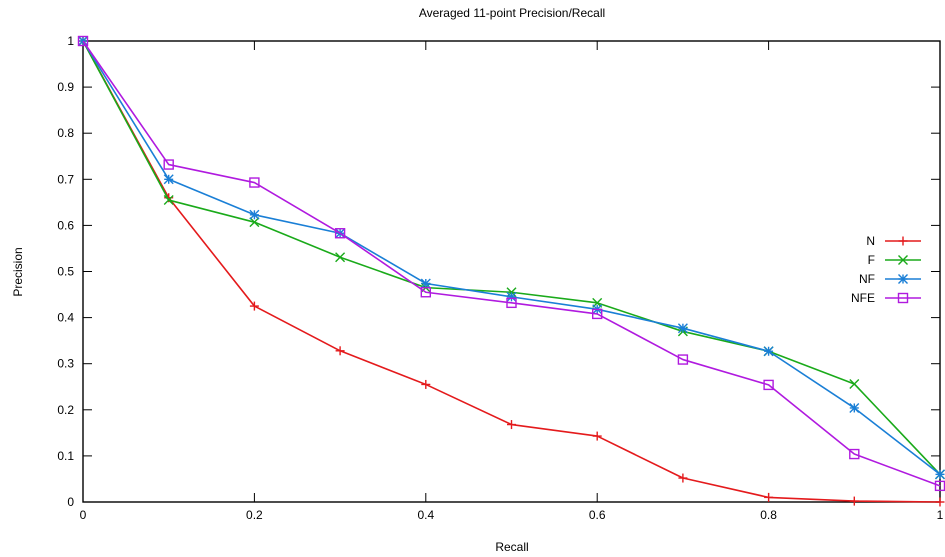 The image size is (945, 557). Describe the element at coordinates (65, 87) in the screenshot. I see `y-tick-label: 0.9` at that location.